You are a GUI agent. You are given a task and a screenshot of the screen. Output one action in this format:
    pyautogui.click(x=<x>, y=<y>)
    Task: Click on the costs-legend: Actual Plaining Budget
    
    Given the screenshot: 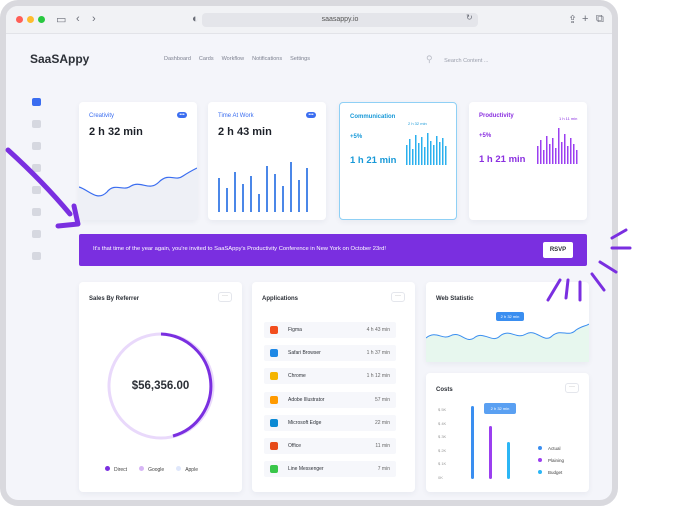 What is the action you would take?
    pyautogui.click(x=551, y=461)
    